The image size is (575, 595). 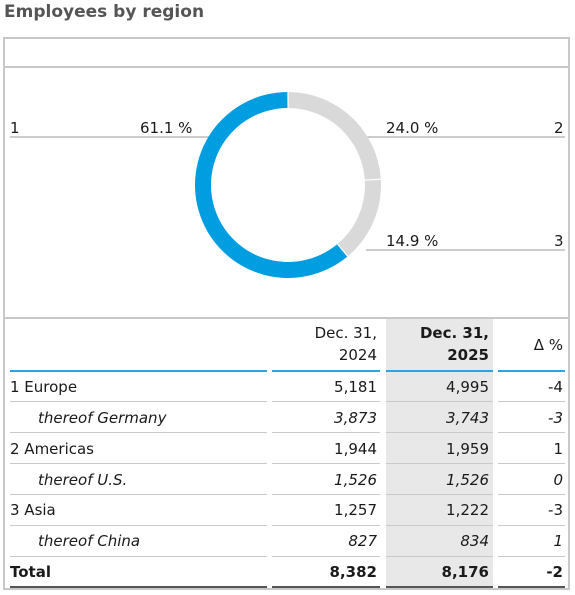 I want to click on slice-label-2: 24.0 %, so click(x=412, y=128).